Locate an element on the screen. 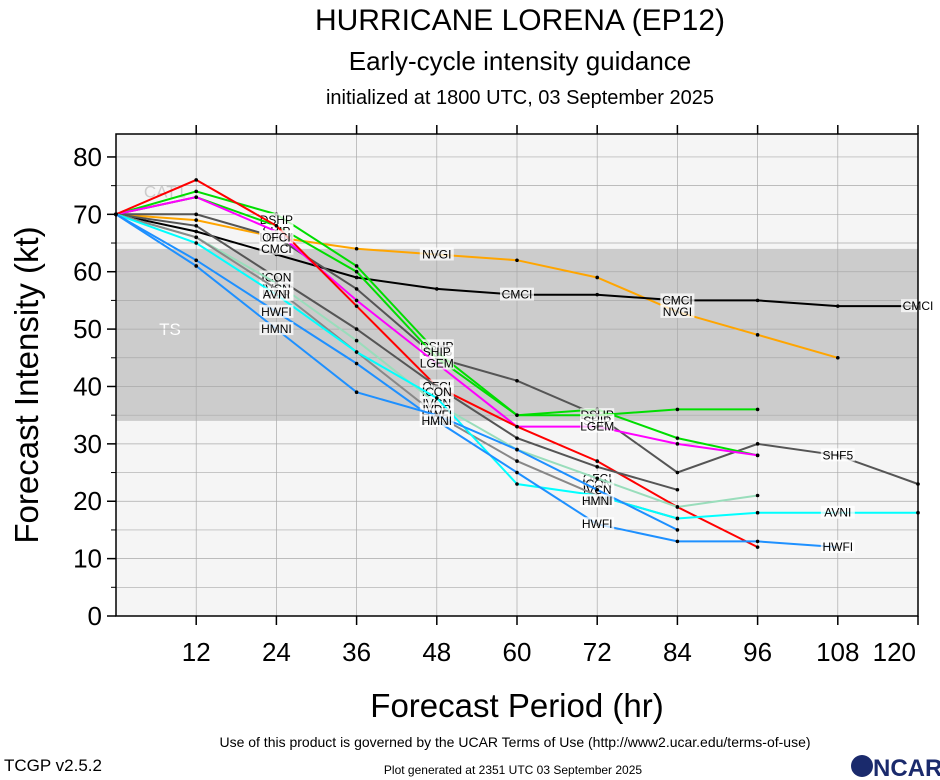  x-tick-label: 36 is located at coordinates (356, 652).